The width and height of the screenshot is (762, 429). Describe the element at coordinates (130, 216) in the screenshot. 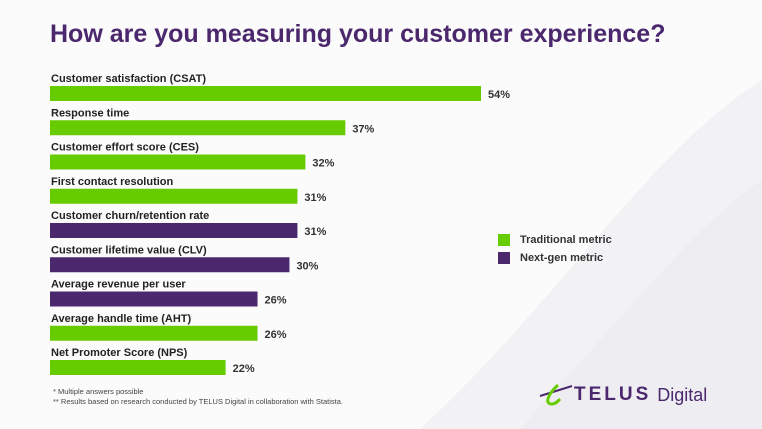

I see `category-label: Customer churn/retention rate` at that location.